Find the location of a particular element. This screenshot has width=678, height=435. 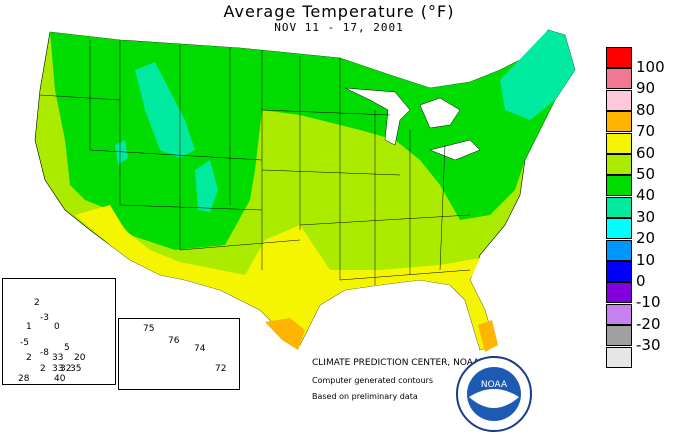

legend-label: 80 is located at coordinates (646, 109).